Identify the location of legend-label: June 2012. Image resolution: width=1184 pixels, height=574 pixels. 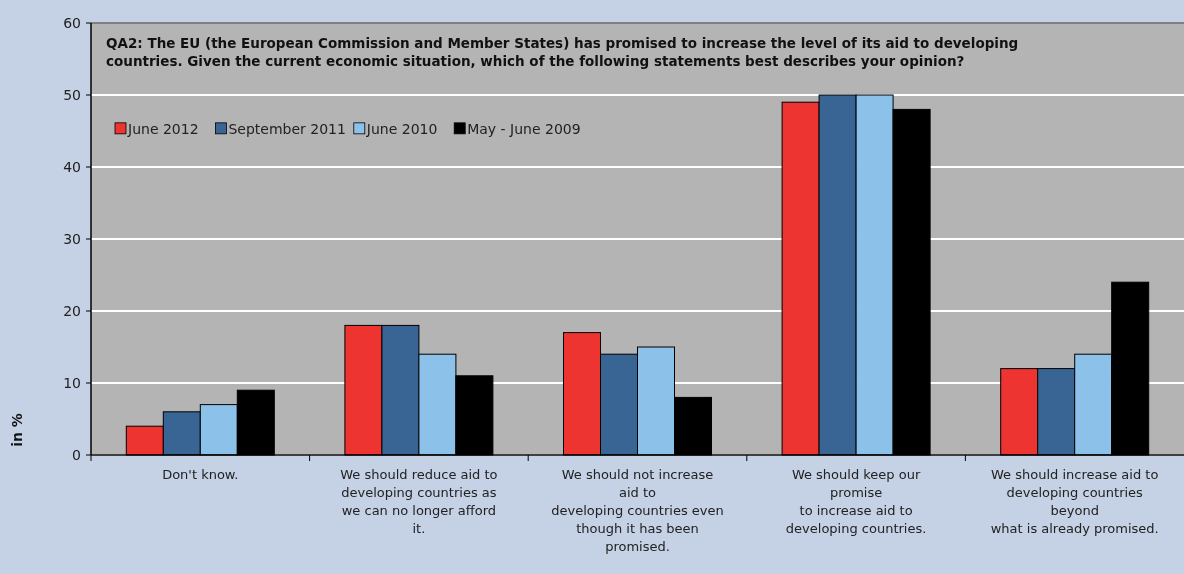
(163, 128).